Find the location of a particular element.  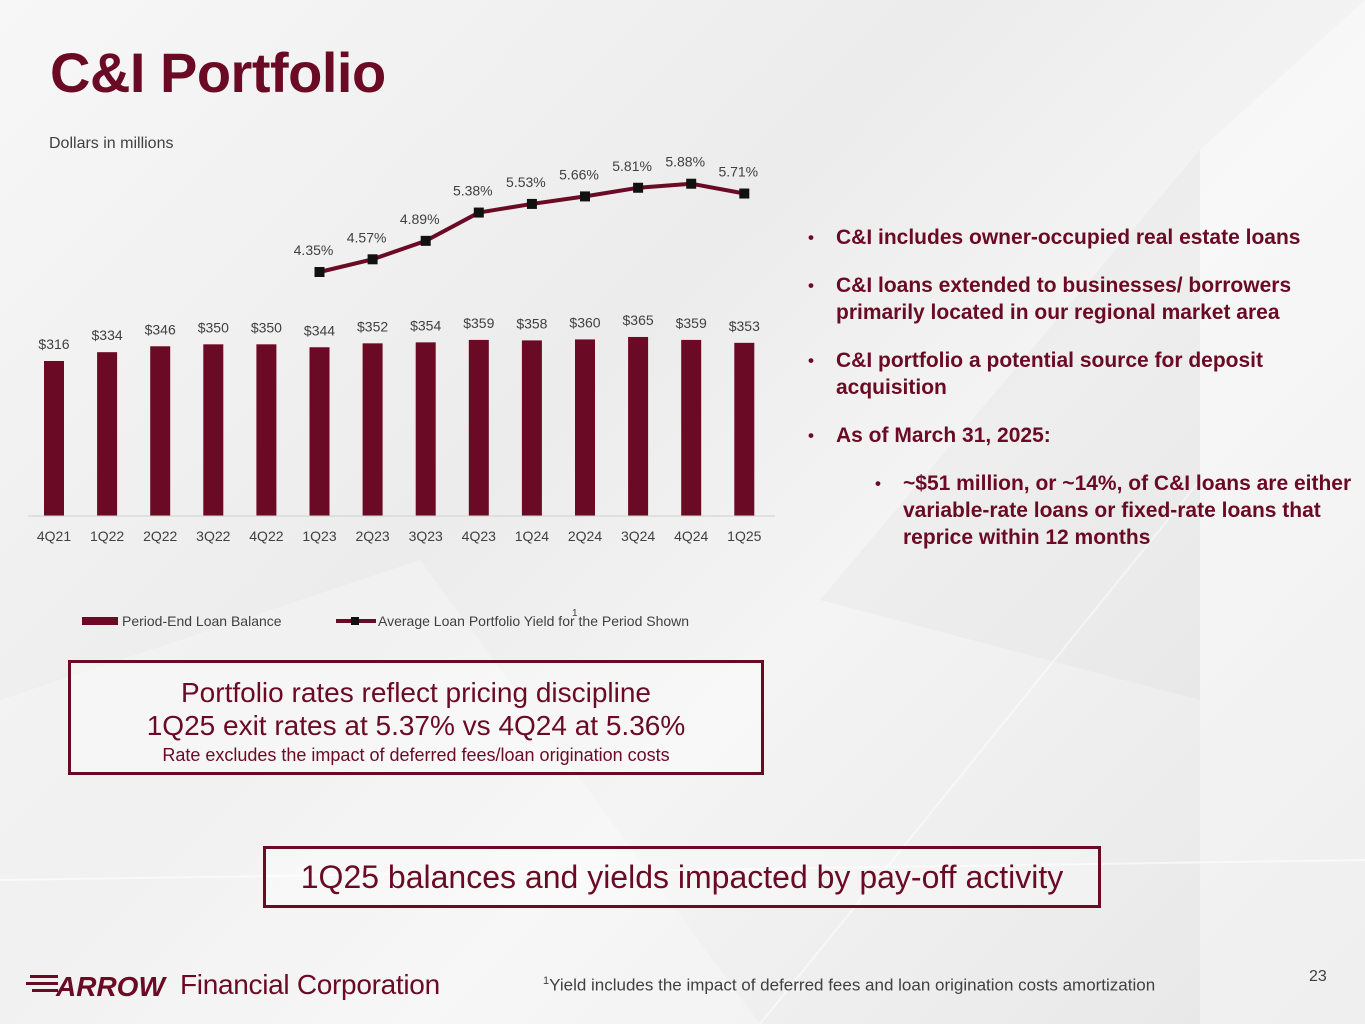

bar-data-label: $344 is located at coordinates (319, 330).